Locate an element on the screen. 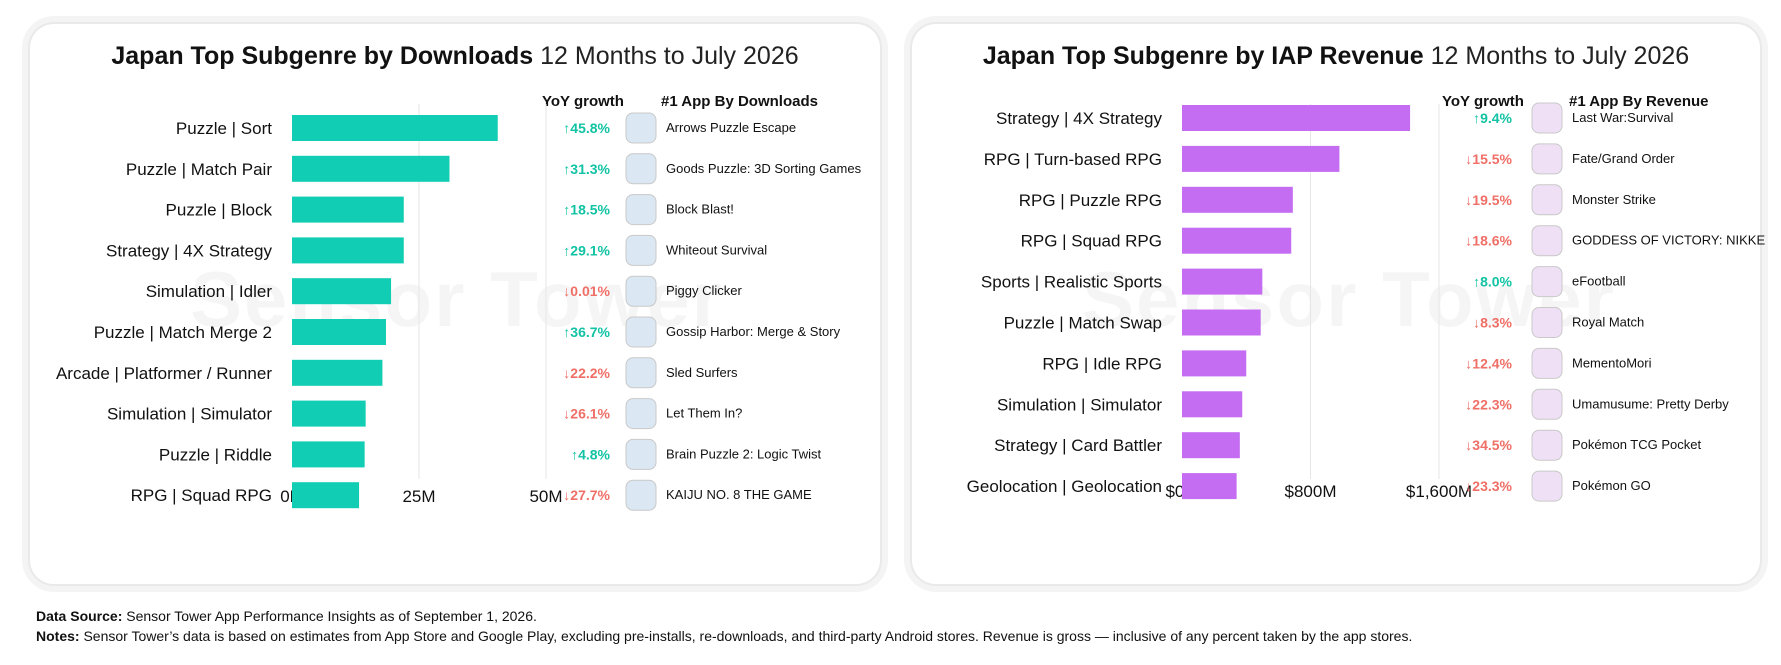 The image size is (1781, 665). yoy-growth-value: ↓12.4% is located at coordinates (1488, 363).